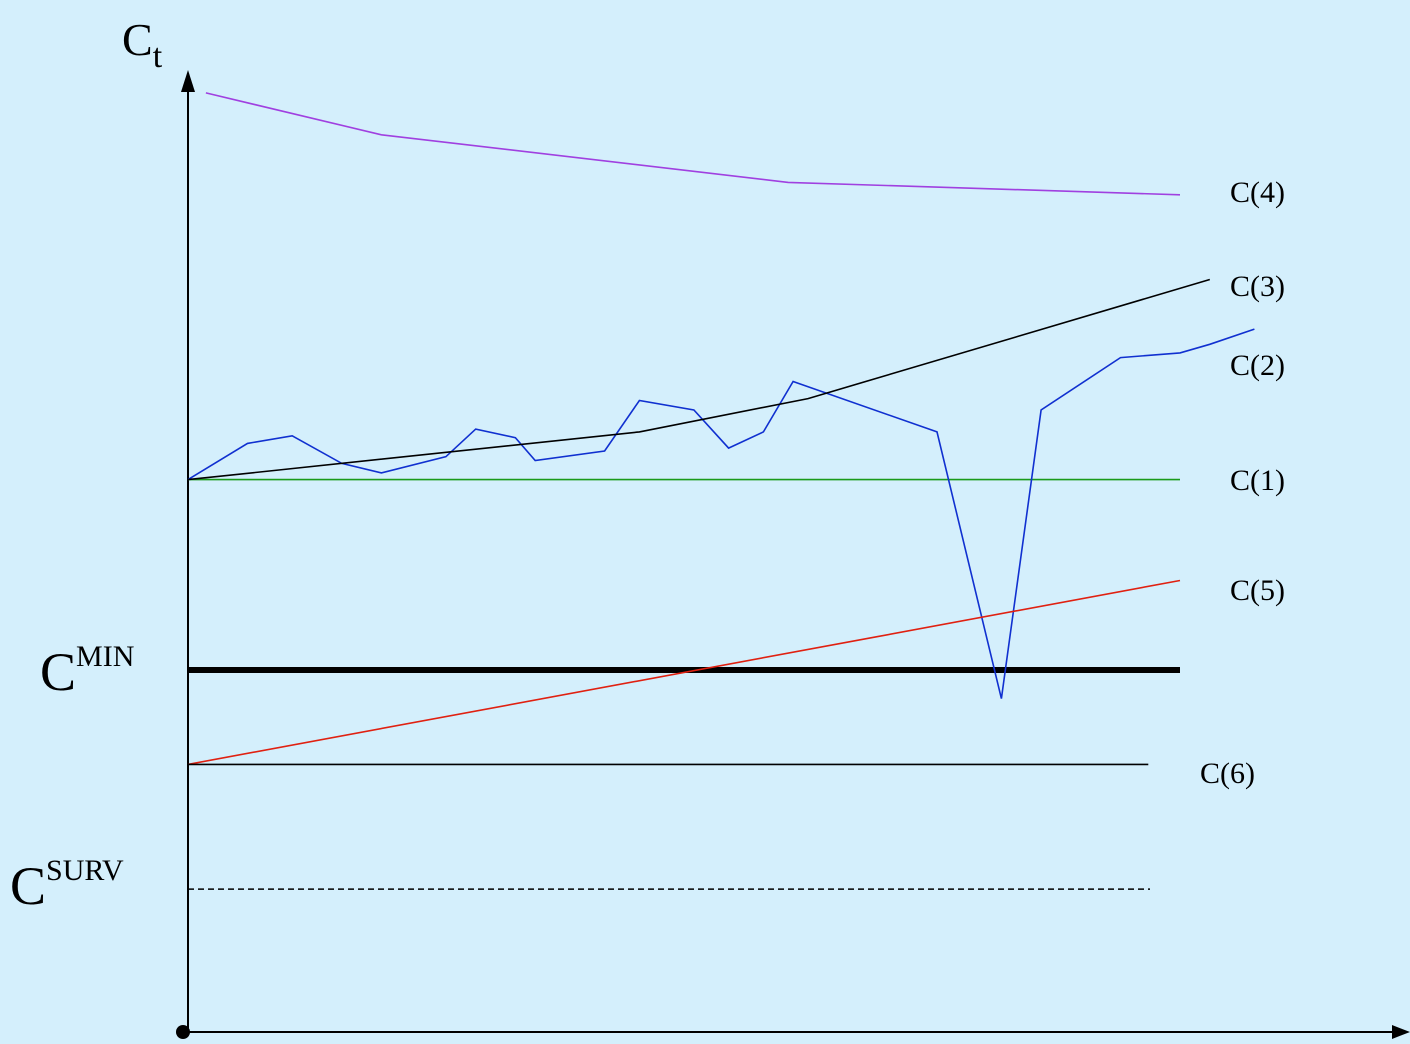 This screenshot has height=1044, width=1410. I want to click on series-label-c1: C(1), so click(1257, 480).